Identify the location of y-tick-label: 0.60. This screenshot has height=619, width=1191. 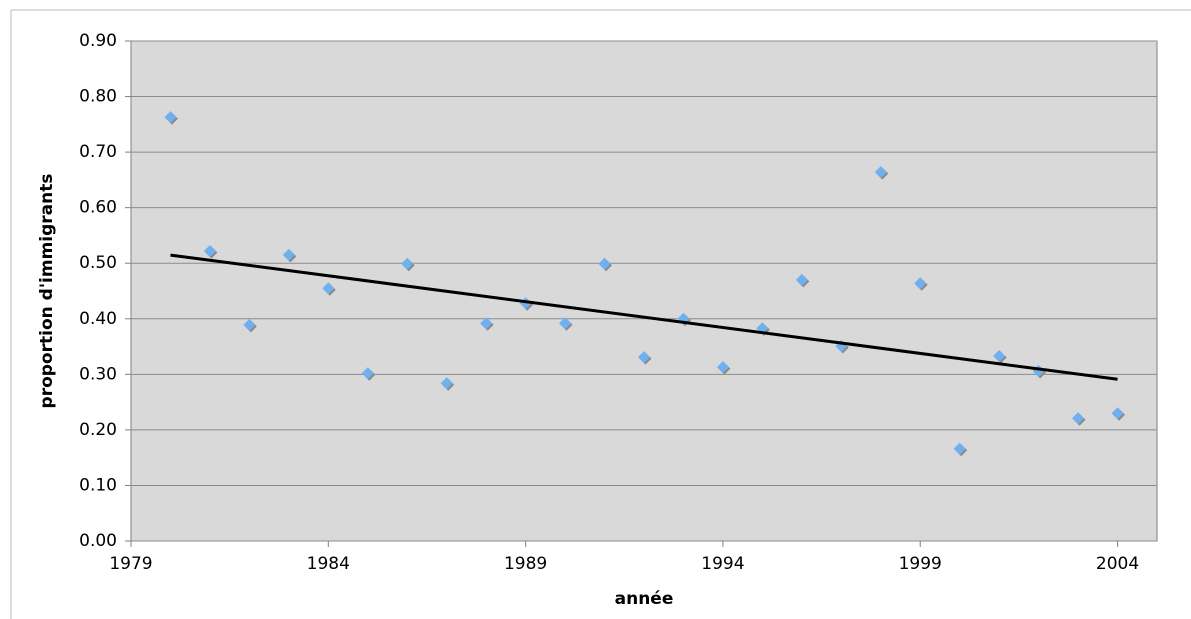
(98, 208).